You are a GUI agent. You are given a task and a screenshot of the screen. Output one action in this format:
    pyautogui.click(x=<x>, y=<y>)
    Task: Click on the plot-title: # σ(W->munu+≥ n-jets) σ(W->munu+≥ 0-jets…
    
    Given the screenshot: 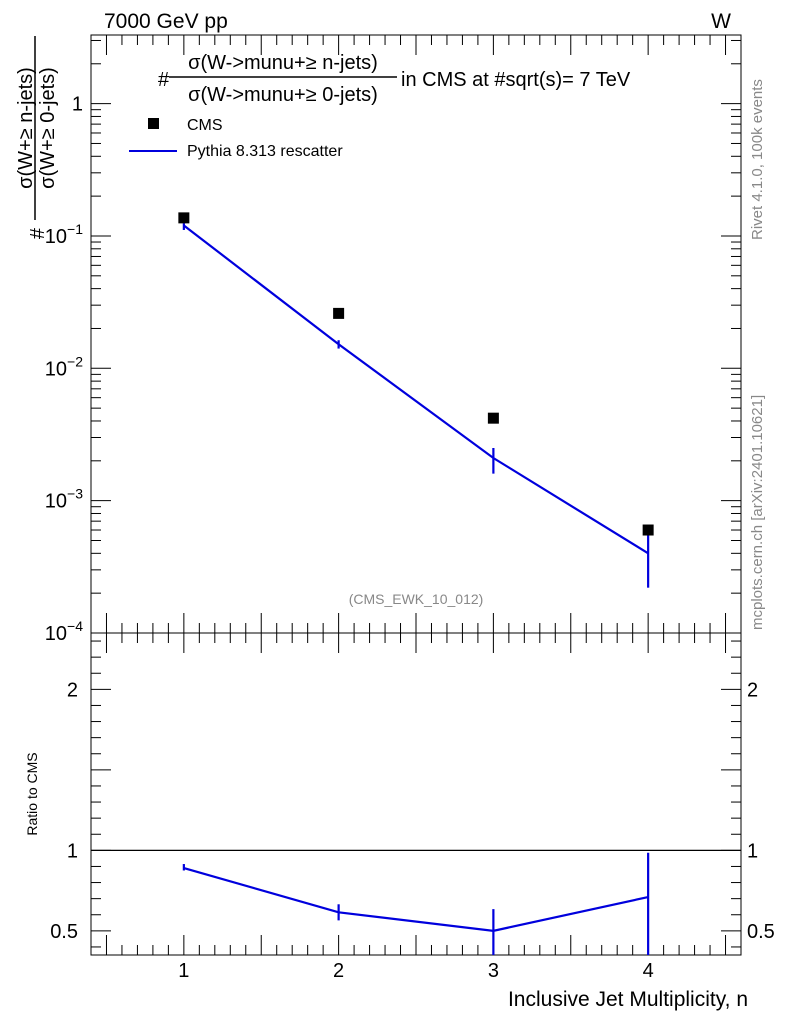 What is the action you would take?
    pyautogui.click(x=394, y=79)
    